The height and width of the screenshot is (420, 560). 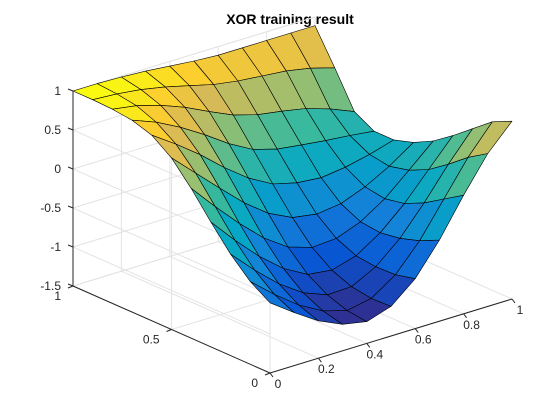 I want to click on x-tick-label: 0.6, so click(x=423, y=340).